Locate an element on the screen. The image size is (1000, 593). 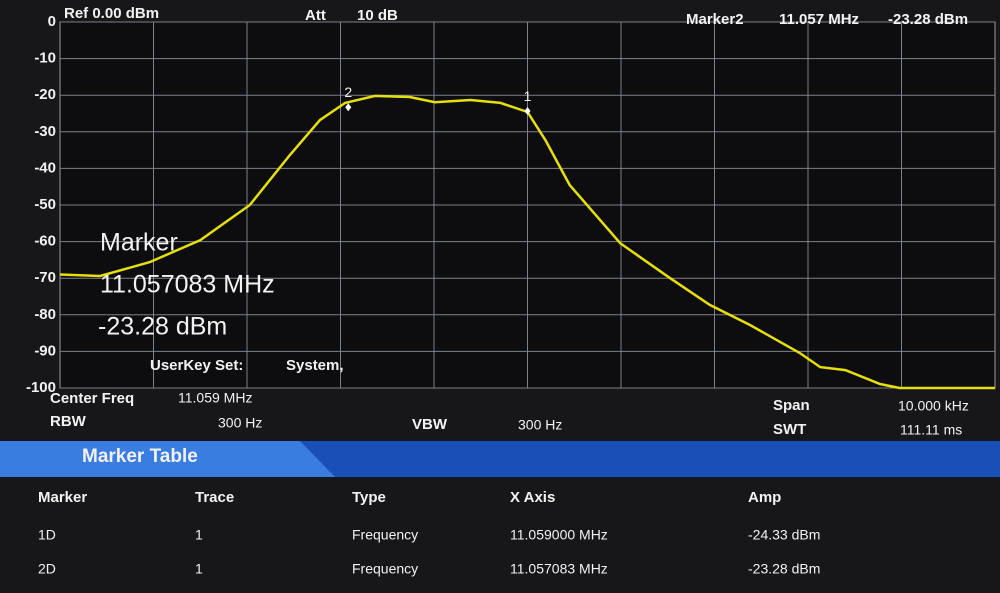
table-tab is located at coordinates (167, 459).